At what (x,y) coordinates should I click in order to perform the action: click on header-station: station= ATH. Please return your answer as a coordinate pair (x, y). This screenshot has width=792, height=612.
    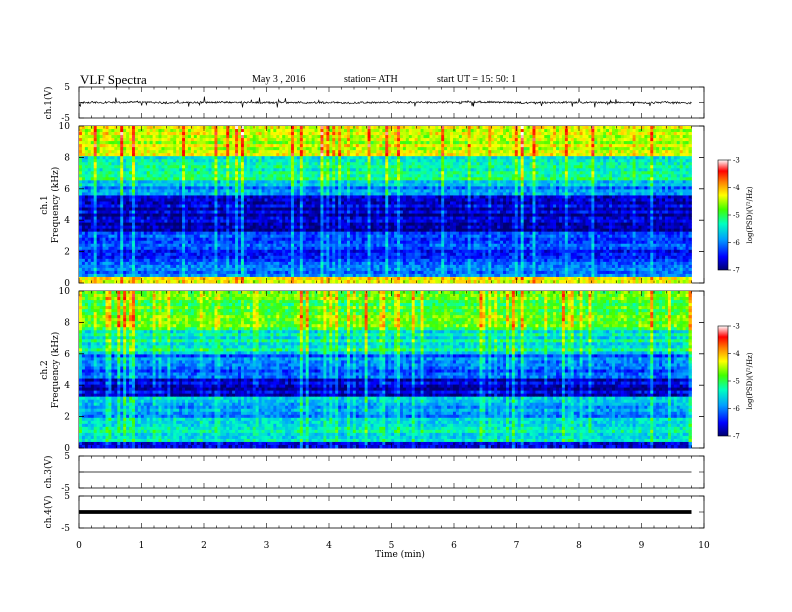
    Looking at the image, I should click on (371, 79).